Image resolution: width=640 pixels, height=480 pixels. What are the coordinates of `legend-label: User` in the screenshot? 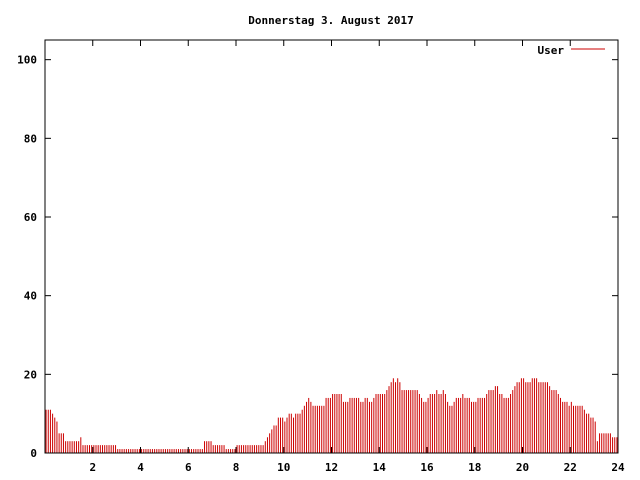 It's located at (551, 50).